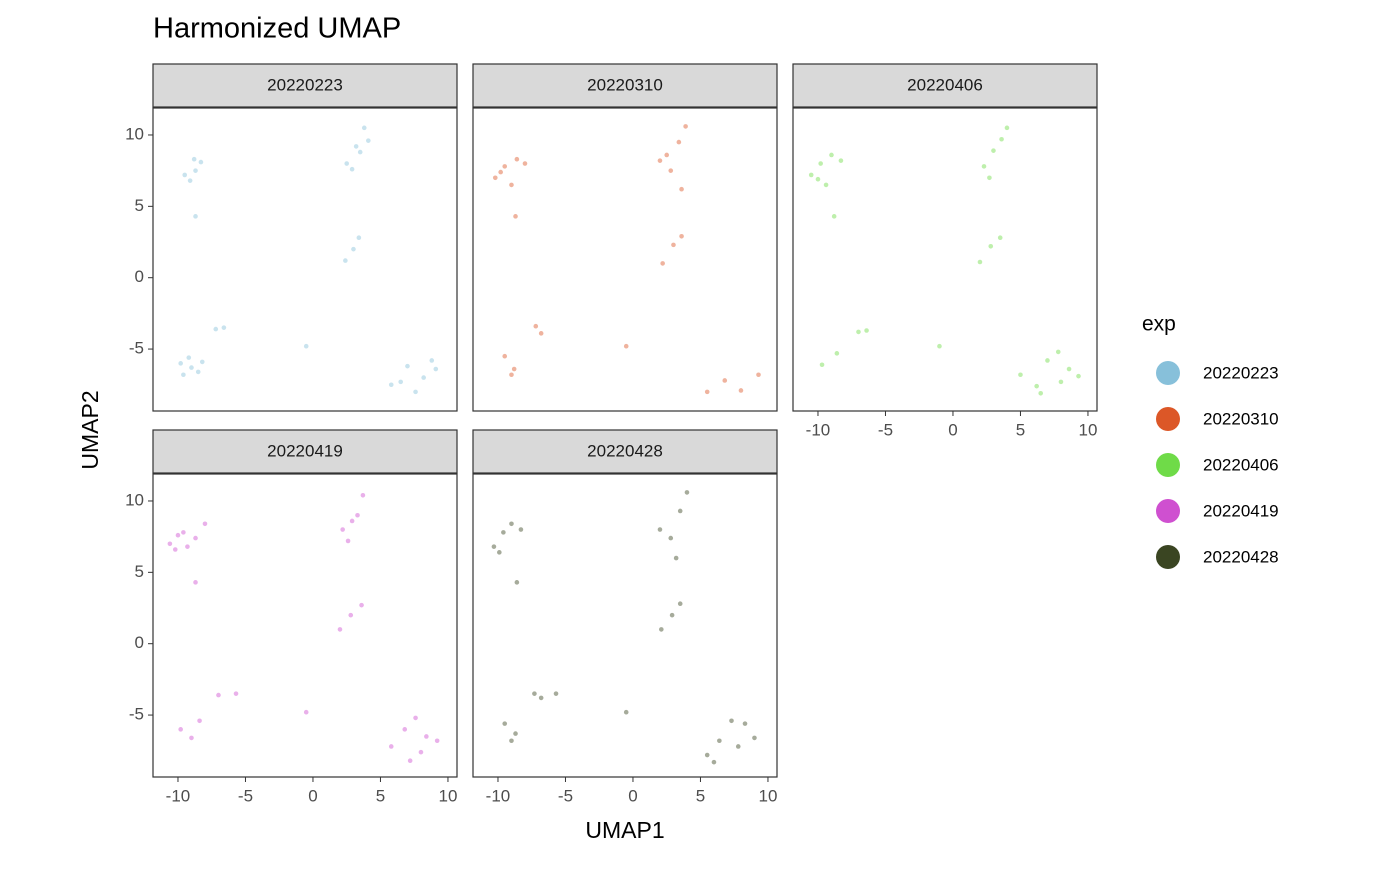 Image resolution: width=1400 pixels, height=870 pixels. I want to click on x-tick-label: 0, so click(952, 429).